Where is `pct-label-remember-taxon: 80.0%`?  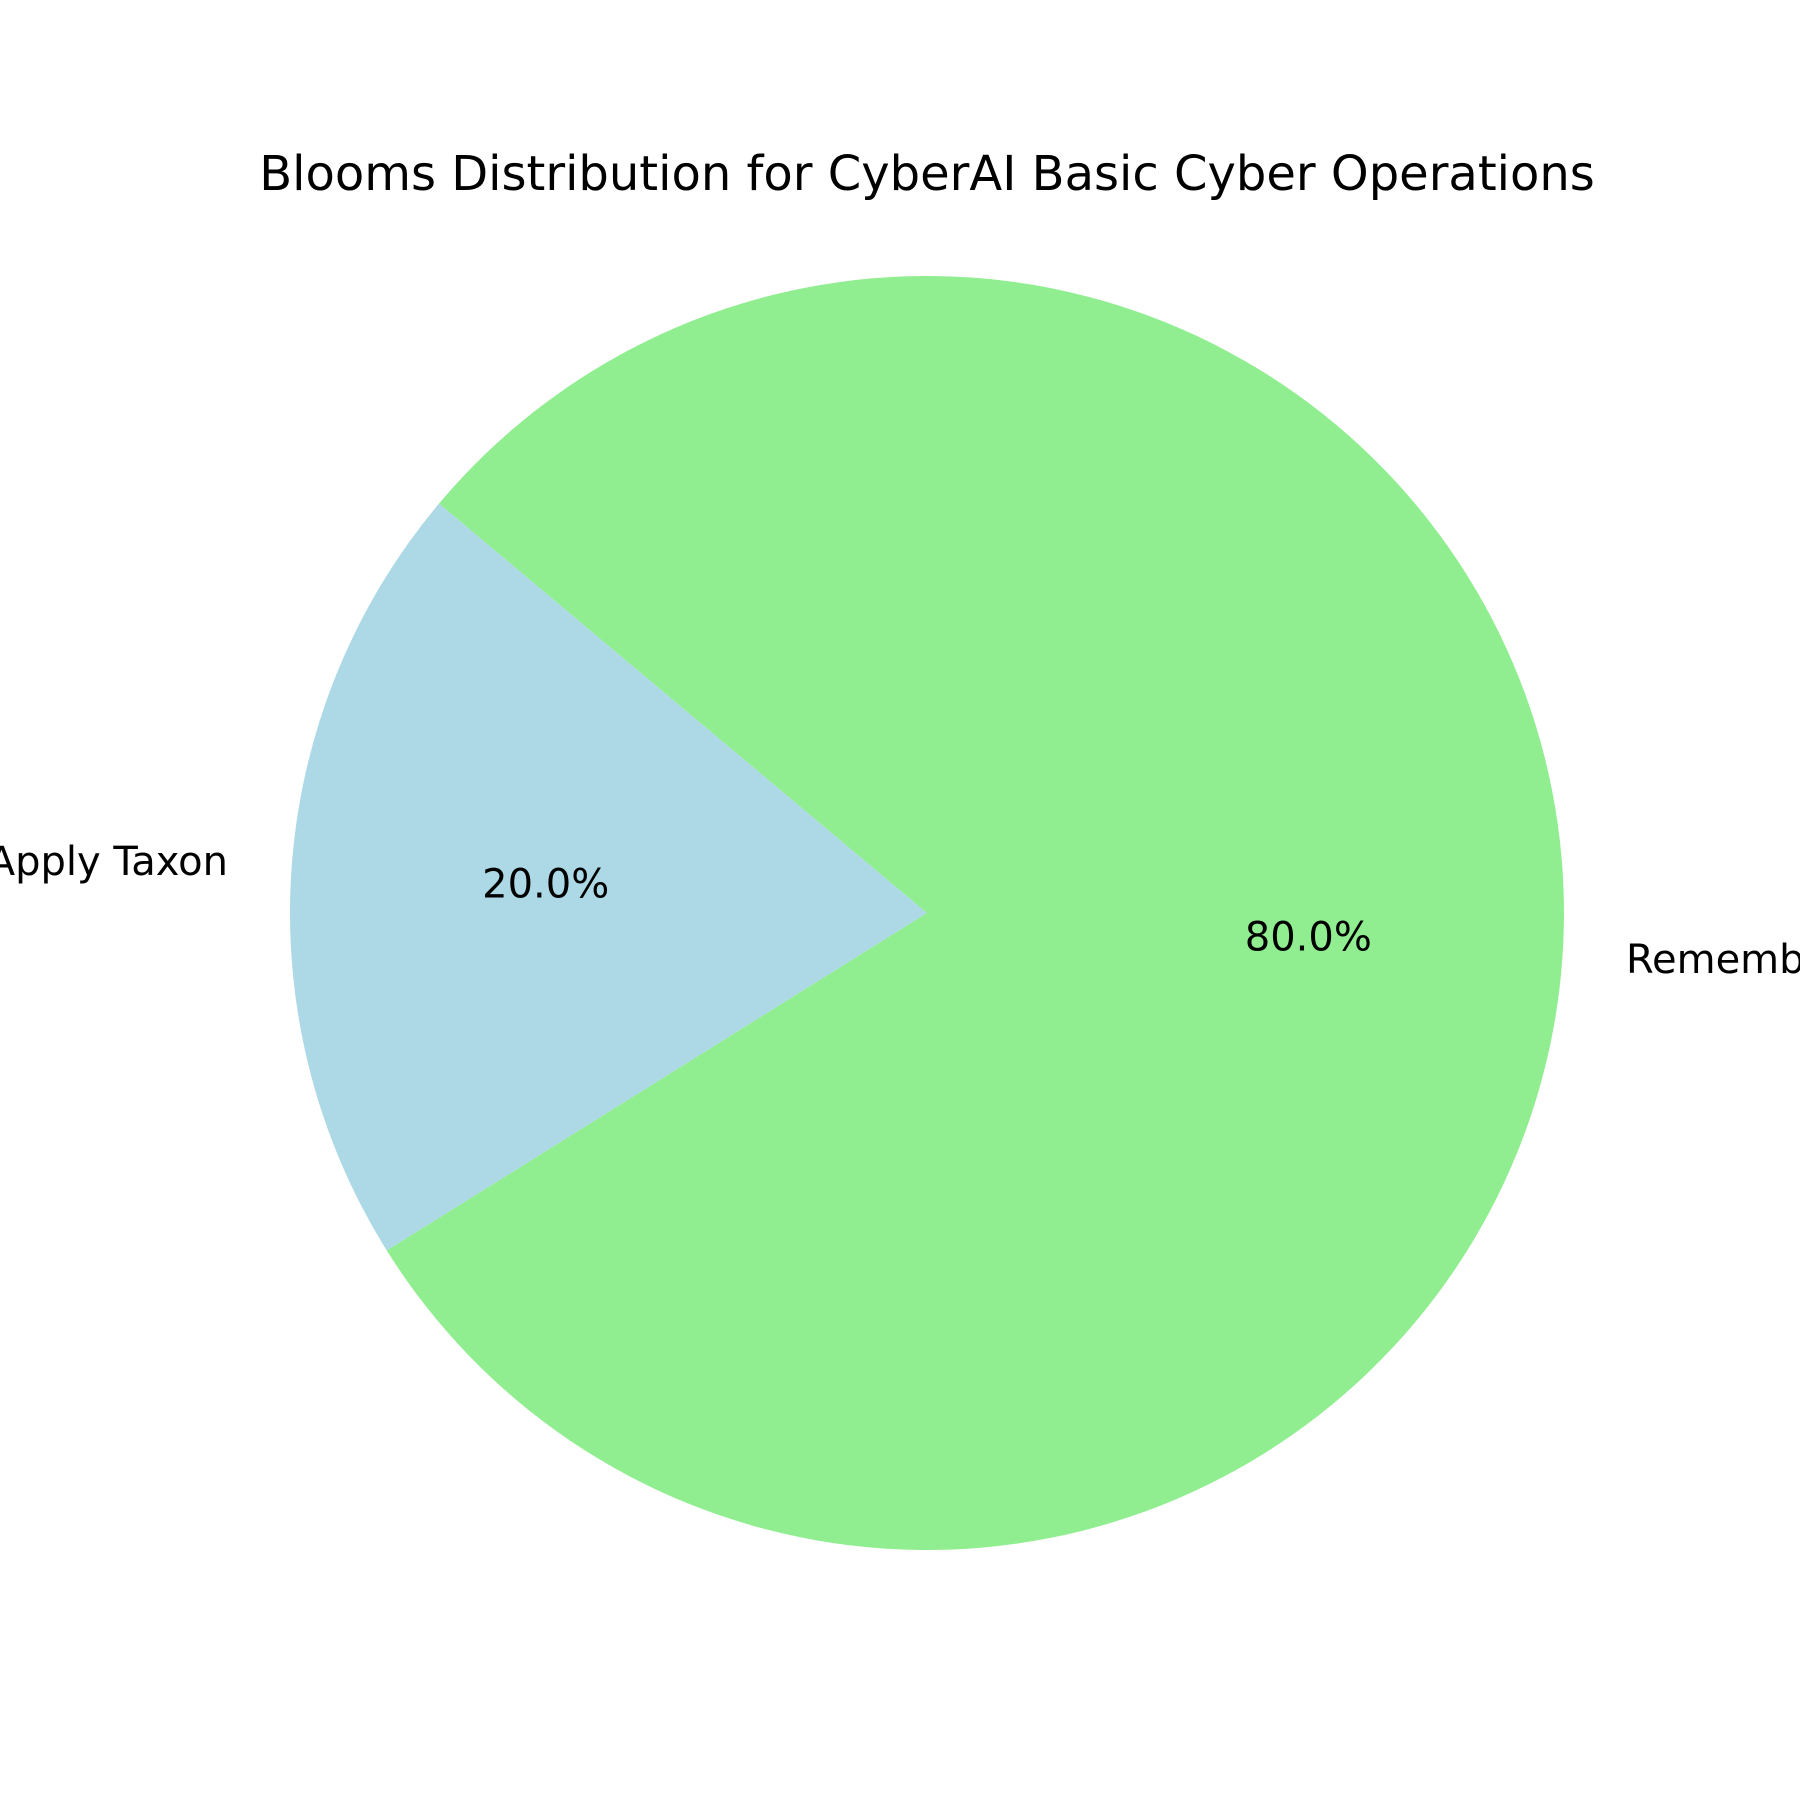
pct-label-remember-taxon: 80.0% is located at coordinates (1308, 938).